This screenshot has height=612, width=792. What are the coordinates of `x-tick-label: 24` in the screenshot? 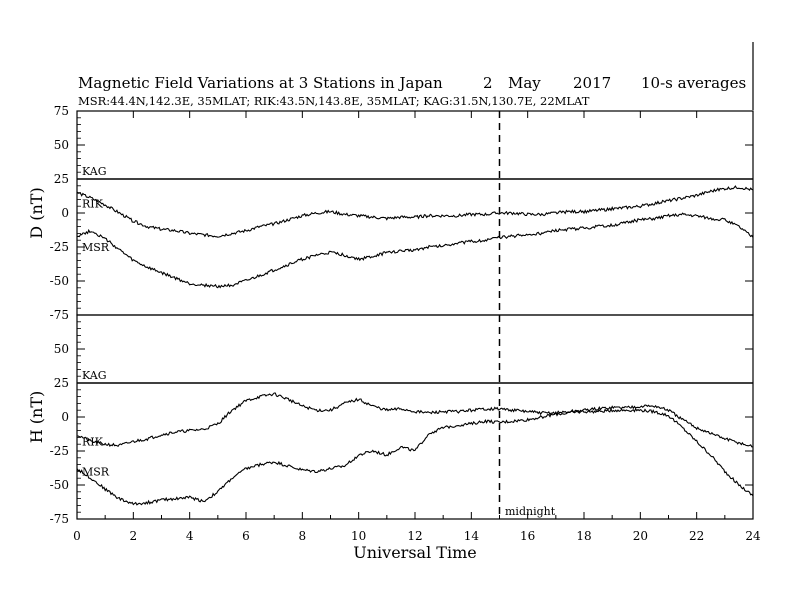 It's located at (753, 536).